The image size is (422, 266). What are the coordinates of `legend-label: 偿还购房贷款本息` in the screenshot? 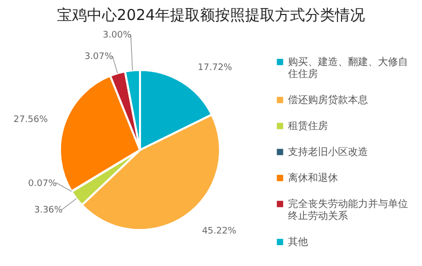 It's located at (328, 100).